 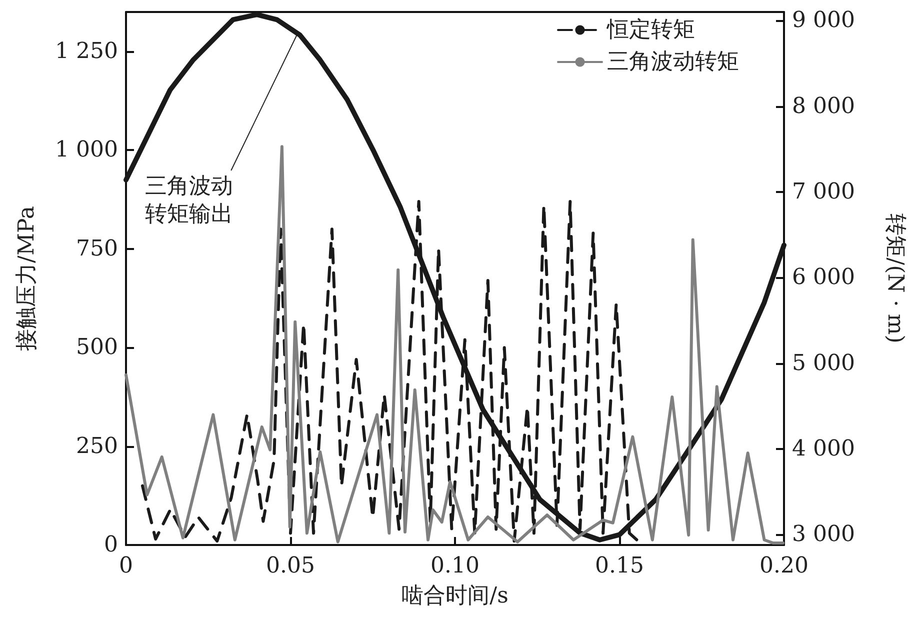 What do you see at coordinates (455, 566) in the screenshot?
I see `x-tick-label: 0.10` at bounding box center [455, 566].